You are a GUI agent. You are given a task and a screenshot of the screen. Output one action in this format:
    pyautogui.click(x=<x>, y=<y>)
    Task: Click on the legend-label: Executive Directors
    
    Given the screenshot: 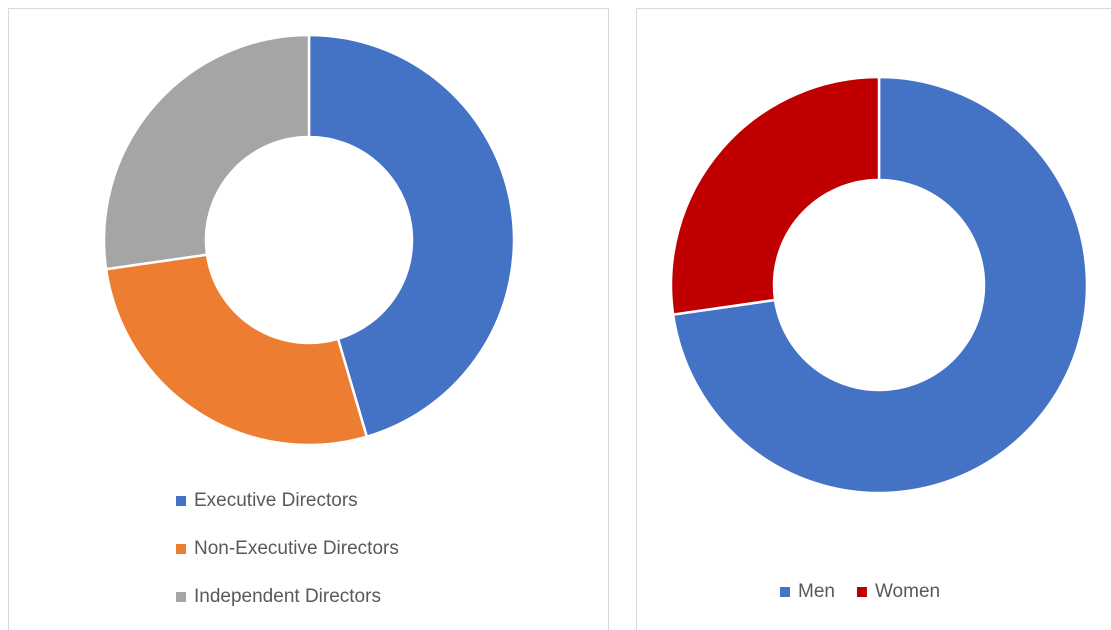 What is the action you would take?
    pyautogui.click(x=276, y=500)
    